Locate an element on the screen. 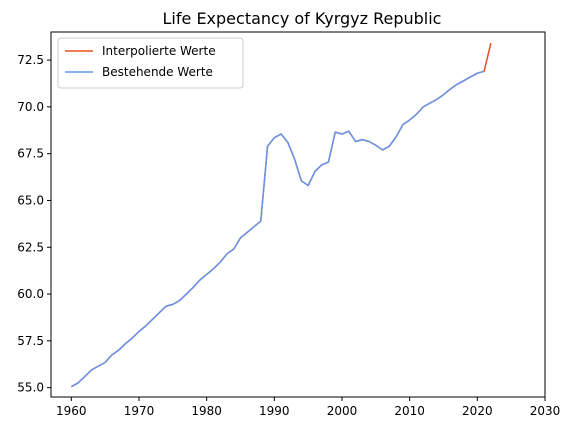 The image size is (573, 435). x-tick-label: 2020 is located at coordinates (477, 411).